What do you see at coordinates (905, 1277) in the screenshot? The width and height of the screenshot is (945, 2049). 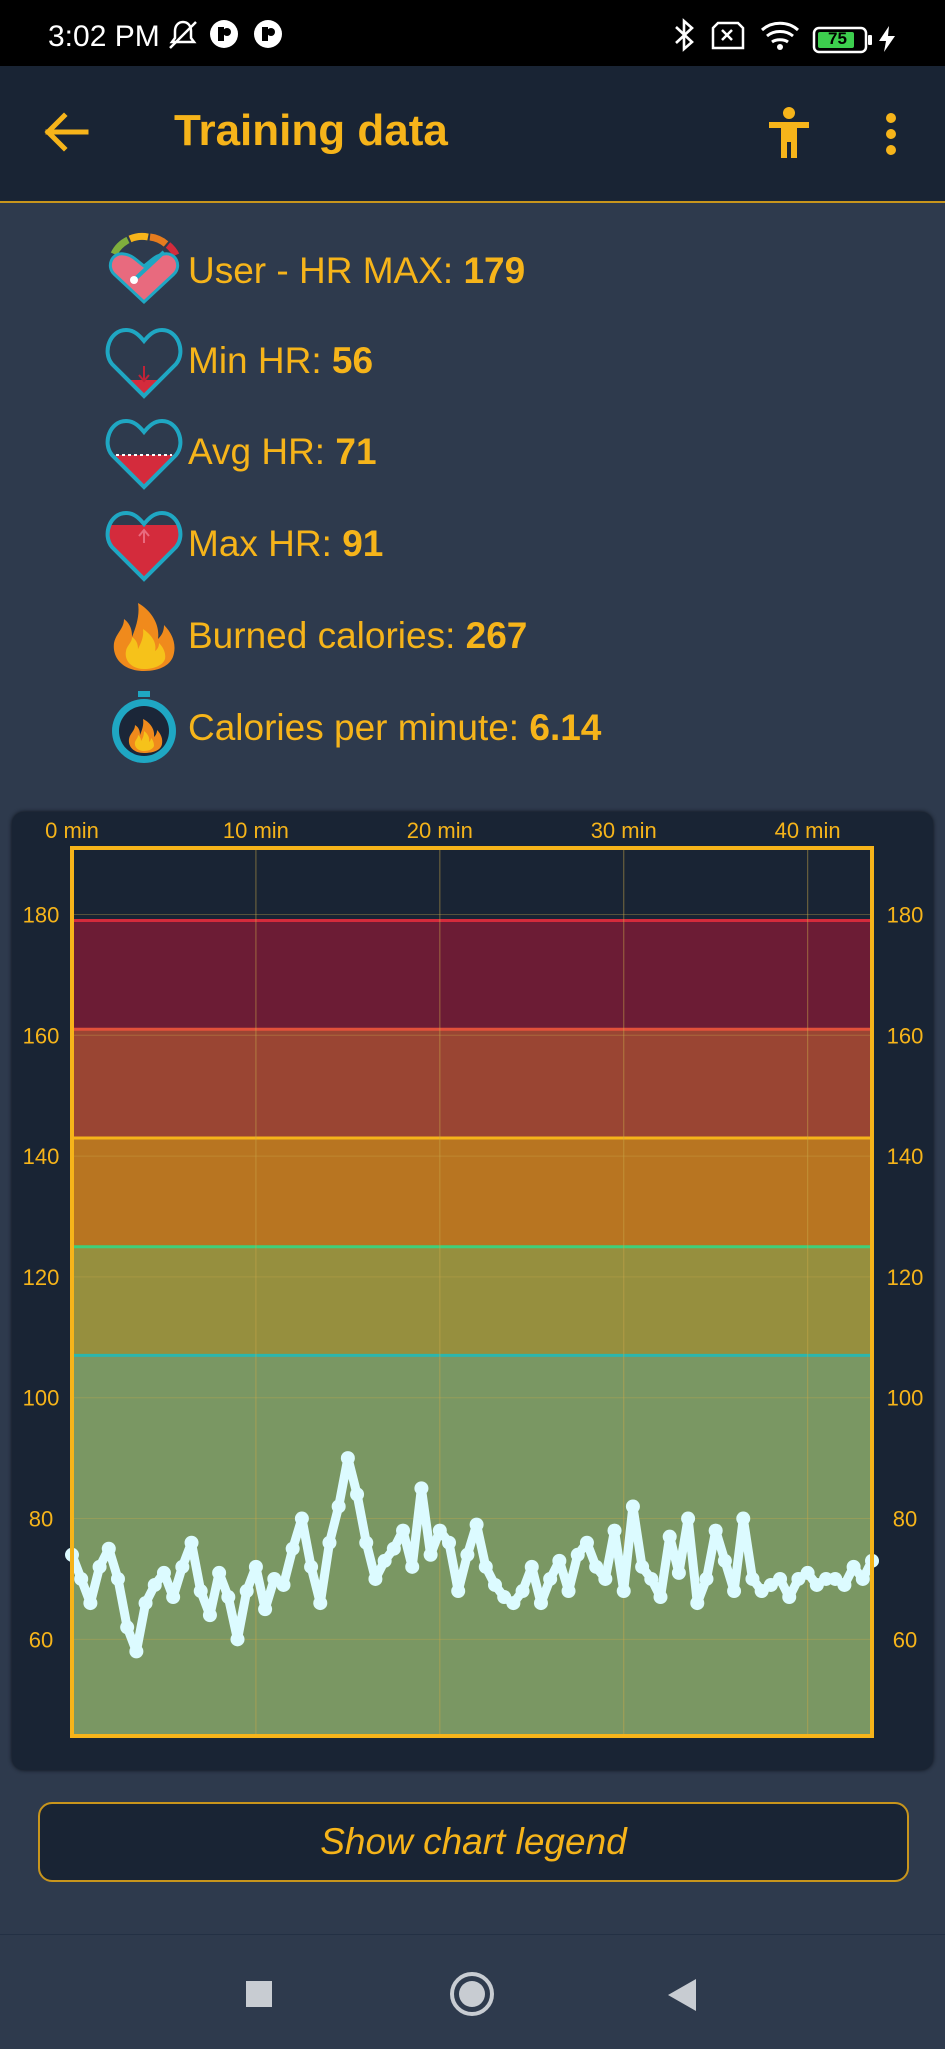 I see `y-tick-label-right: 120` at bounding box center [905, 1277].